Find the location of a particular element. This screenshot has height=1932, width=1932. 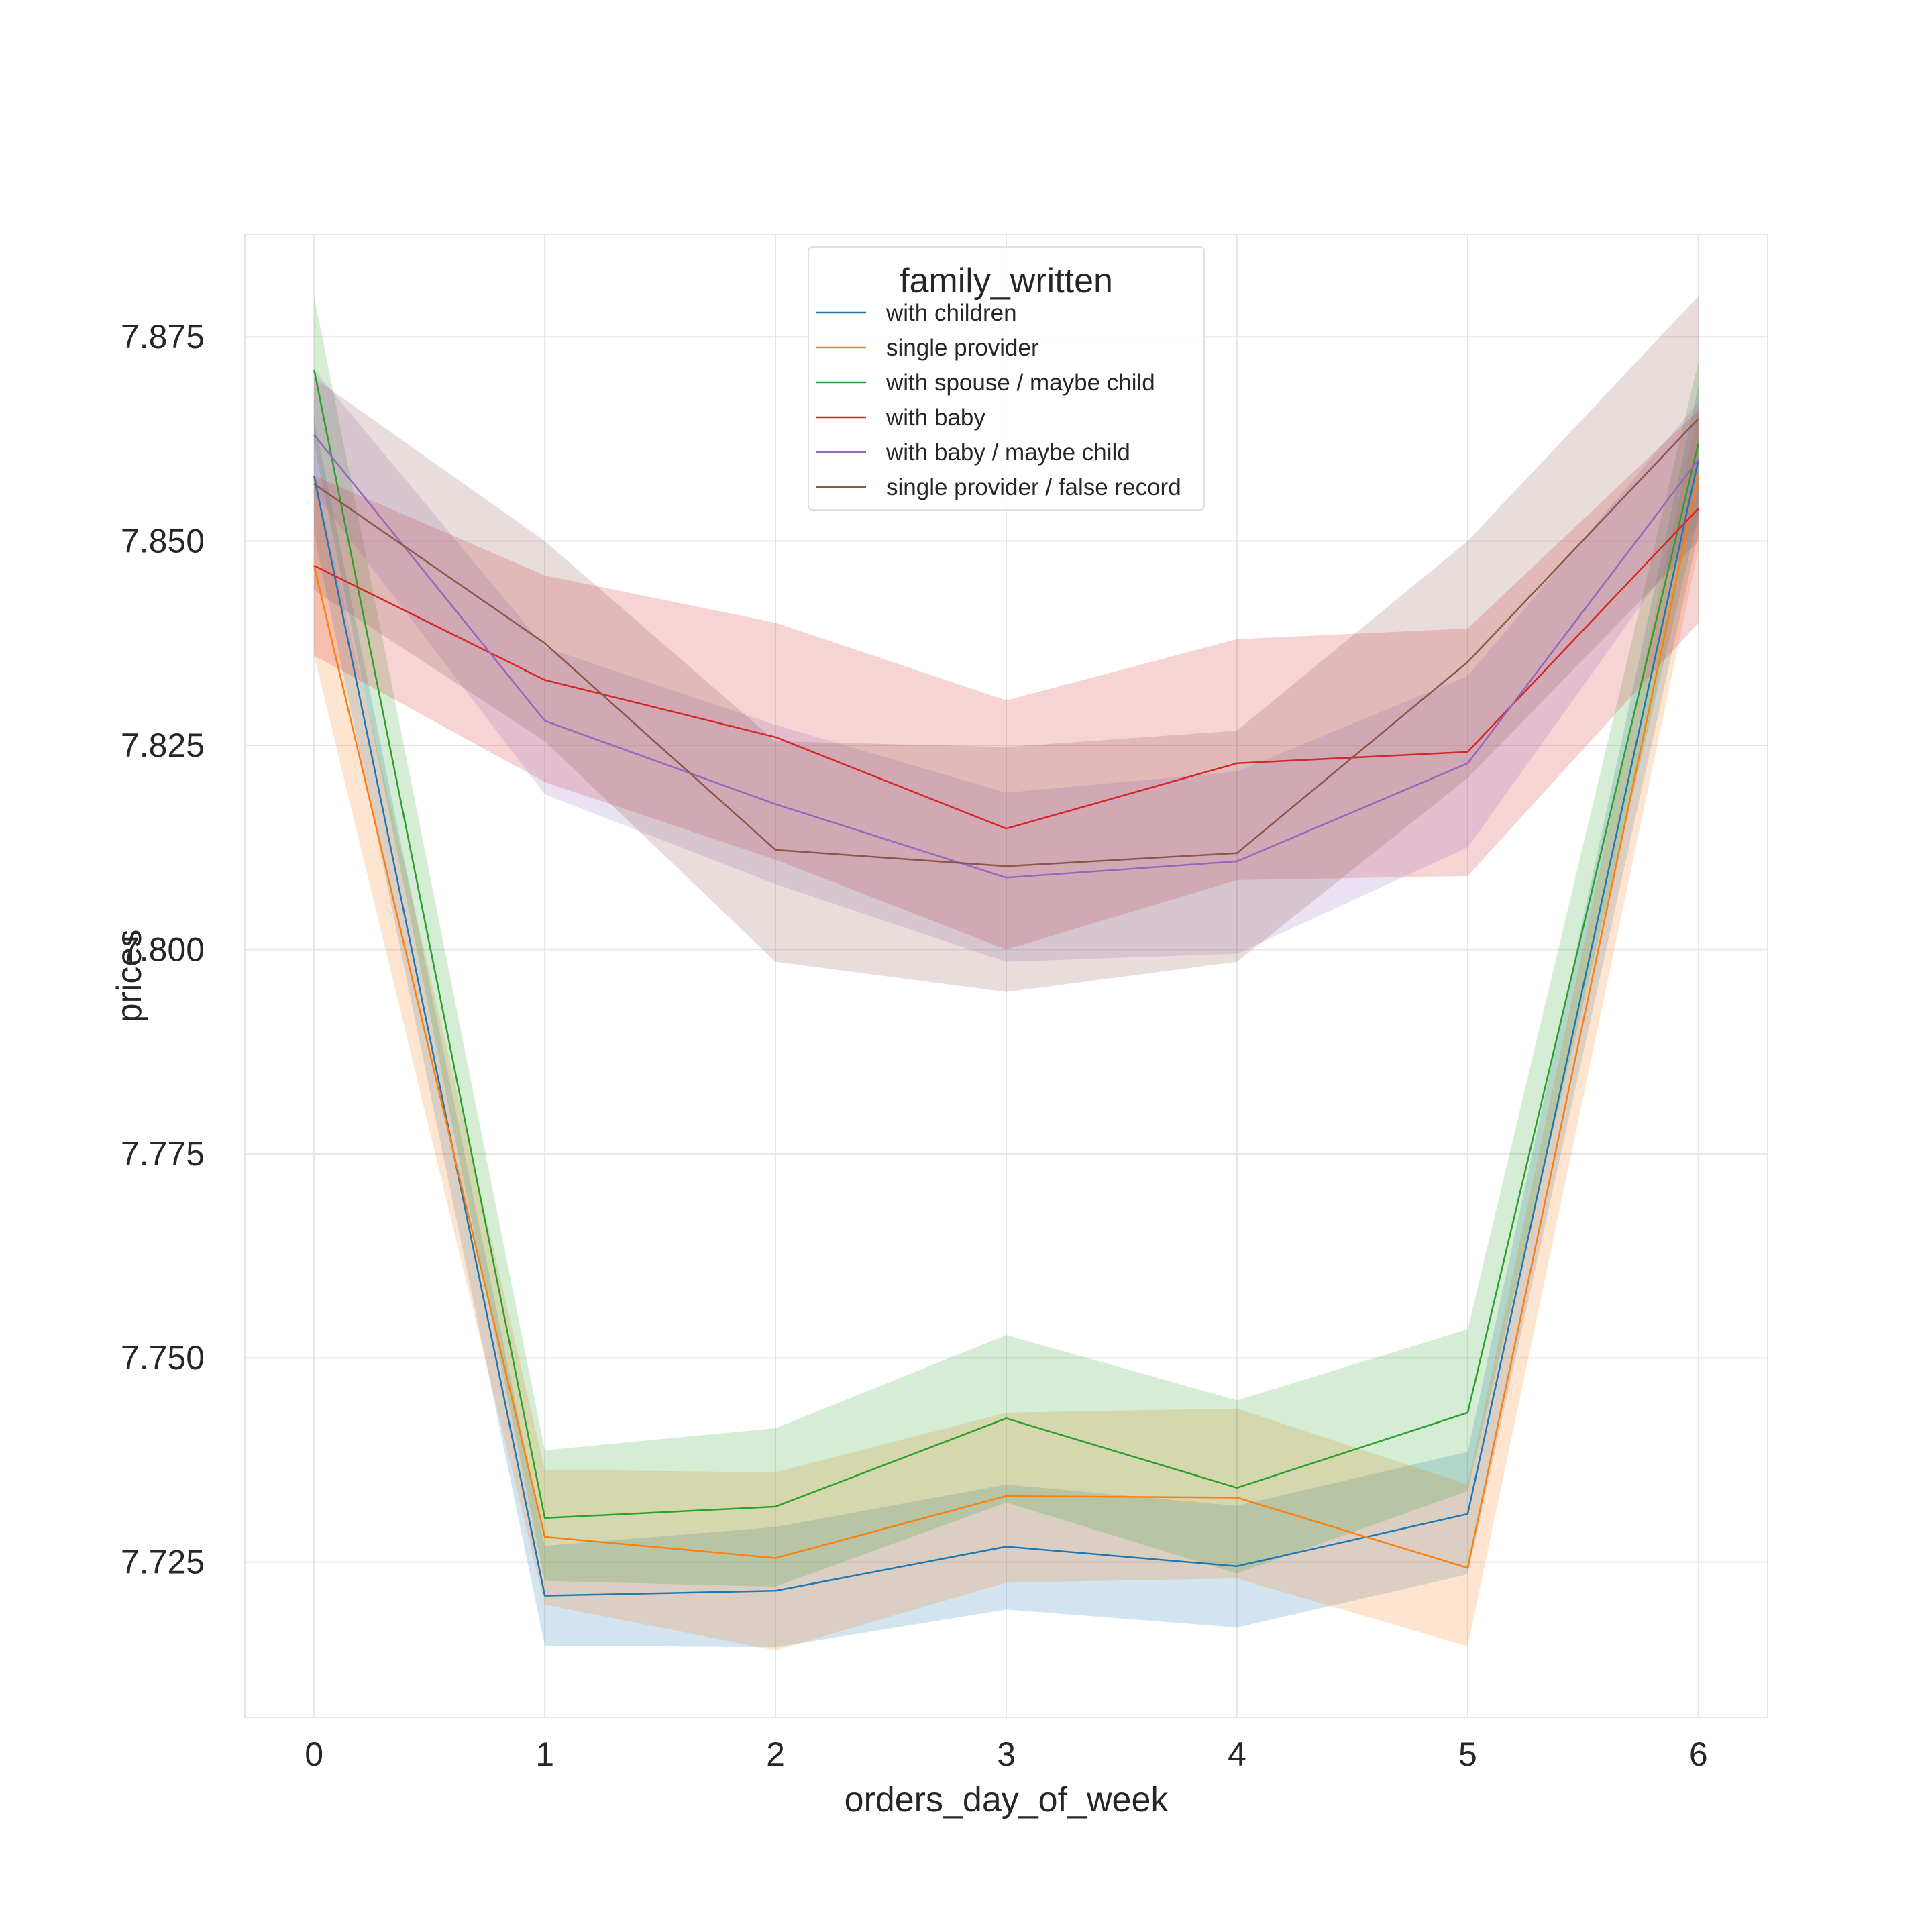

y-tick-label: 7.825 is located at coordinates (163, 745).